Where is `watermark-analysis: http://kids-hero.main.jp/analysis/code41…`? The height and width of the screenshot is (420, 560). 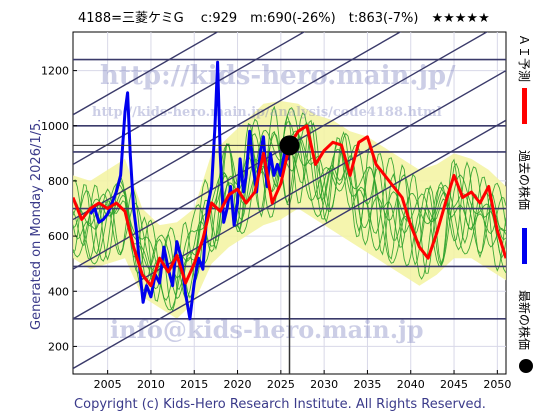 watermark-analysis: http://kids-hero.main.jp/analysis/code41… is located at coordinates (267, 112).